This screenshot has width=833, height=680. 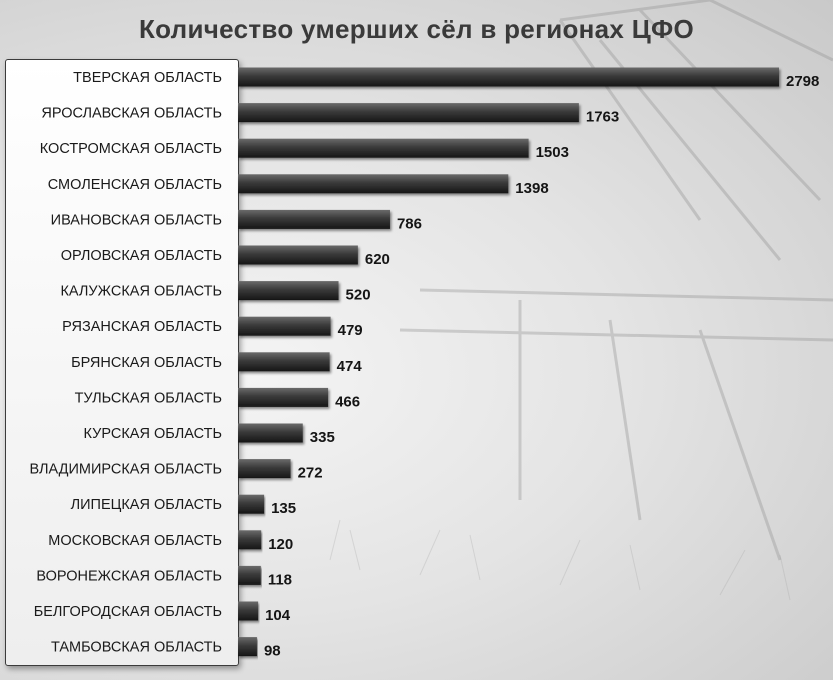 I want to click on category-label: МОСКОВСКАЯ ОБЛАСТЬ, so click(x=135, y=541).